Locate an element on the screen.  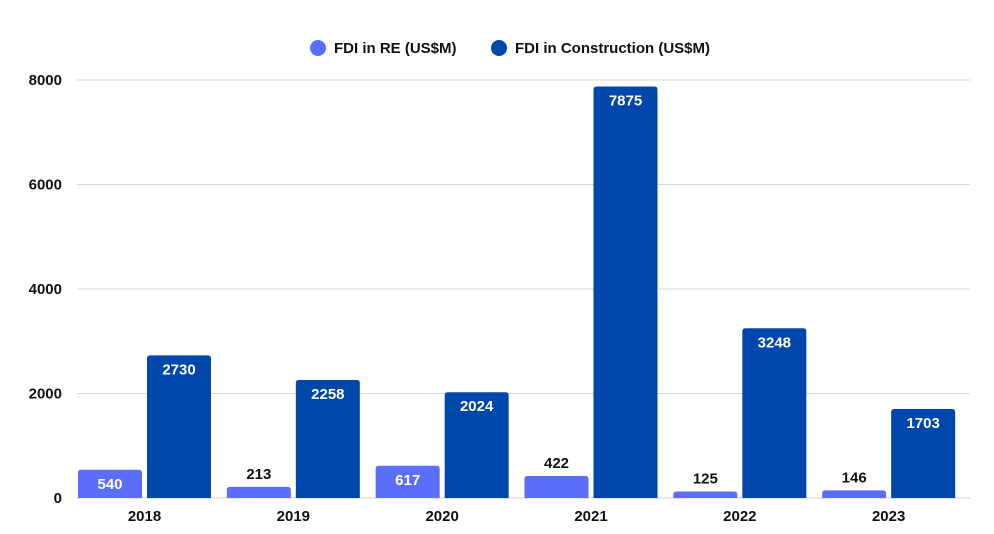
bar-fdi-construction-2019 is located at coordinates (327, 439).